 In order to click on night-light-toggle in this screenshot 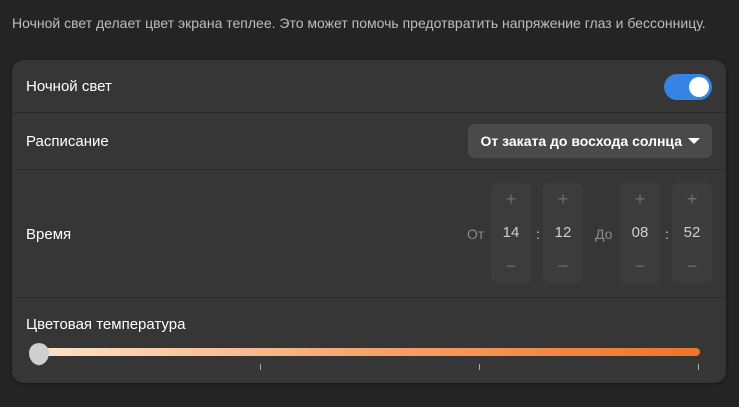, I will do `click(688, 87)`.